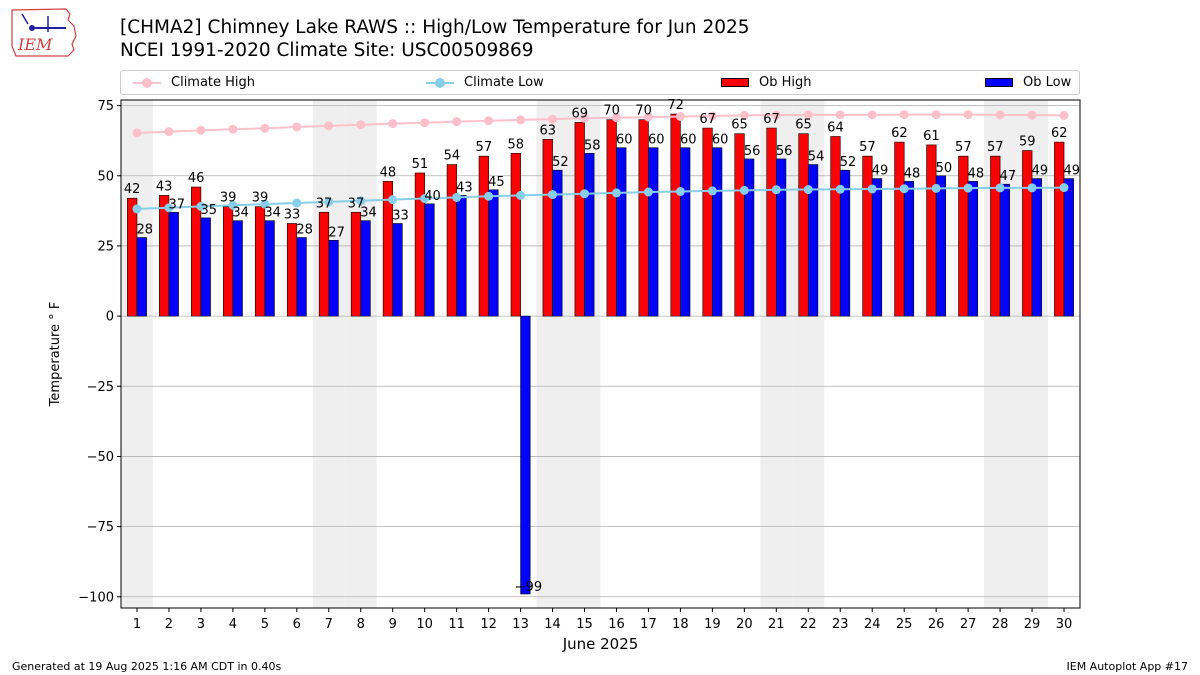  Describe the element at coordinates (240, 213) in the screenshot. I see `ob-low-label-4: 34` at that location.